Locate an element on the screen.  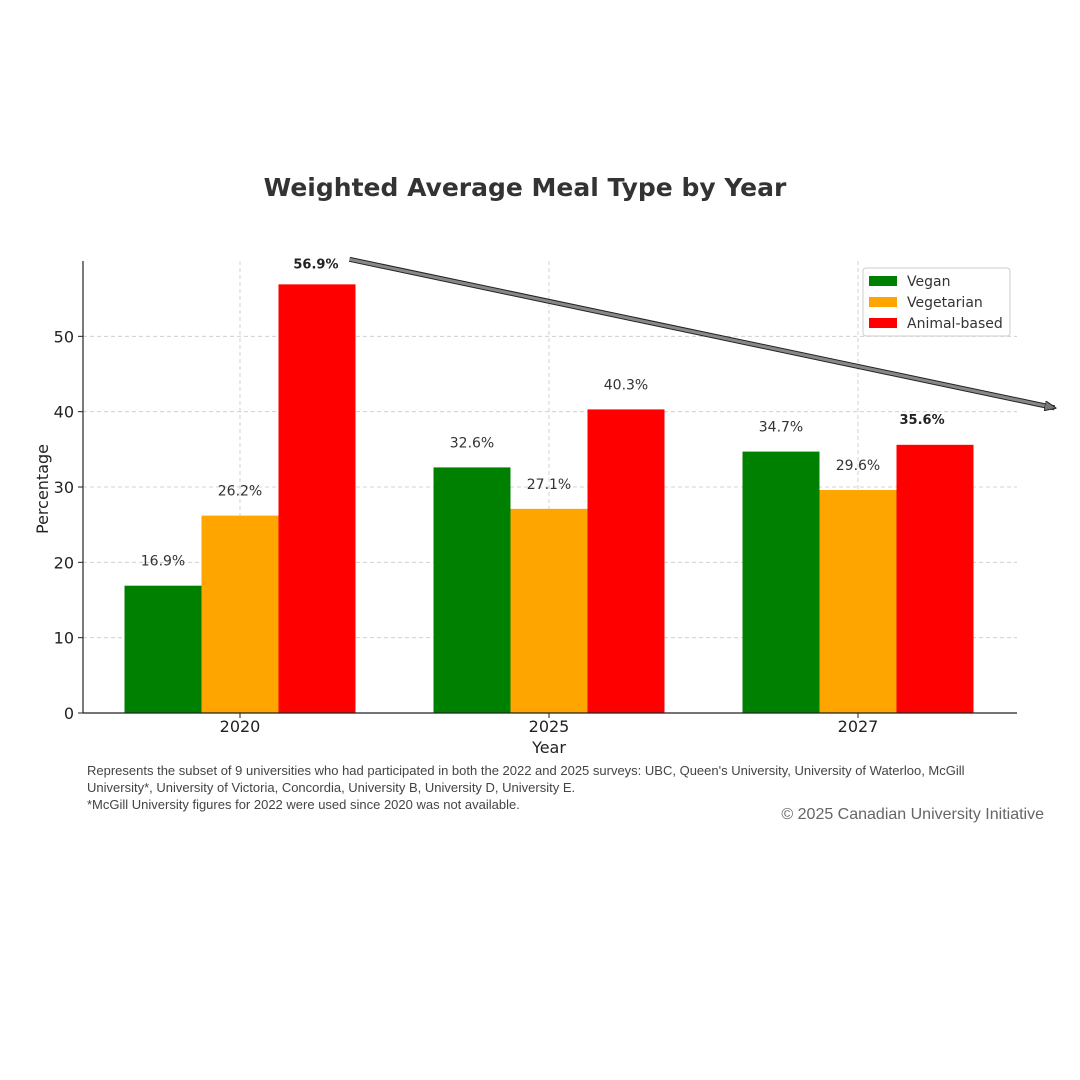
x-axis-label: Year is located at coordinates (548, 747).